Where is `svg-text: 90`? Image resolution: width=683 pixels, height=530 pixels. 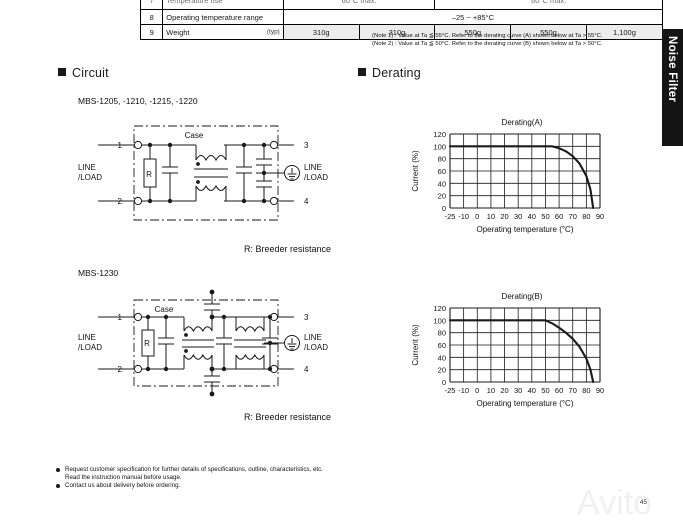 svg-text: 90 is located at coordinates (600, 216).